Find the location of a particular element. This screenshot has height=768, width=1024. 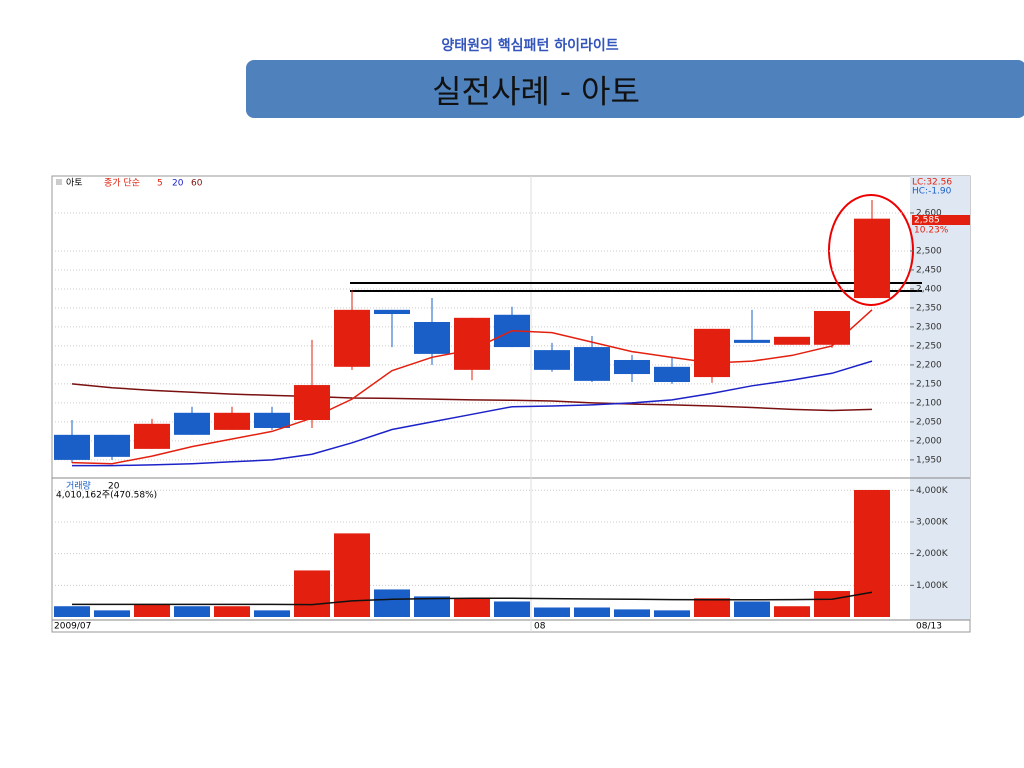

legend-entry: 60 is located at coordinates (197, 184).